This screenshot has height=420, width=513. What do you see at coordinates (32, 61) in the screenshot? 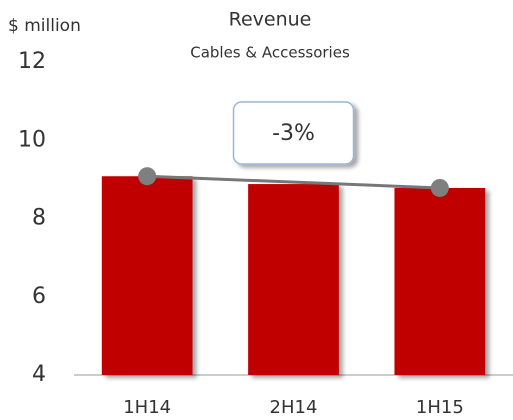
I see `y-tick-label: 12` at bounding box center [32, 61].